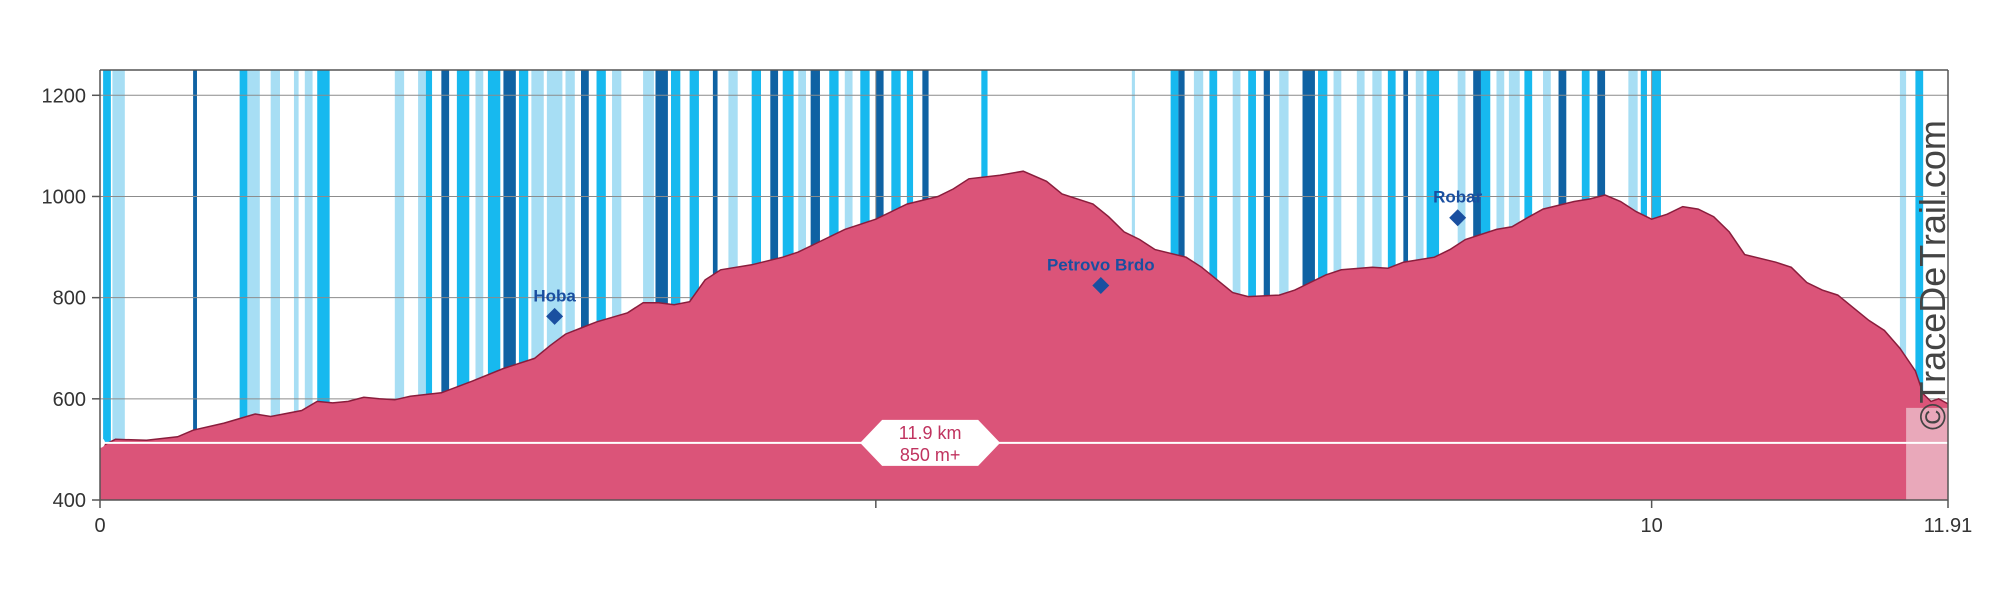  I want to click on peak-marker-icon, so click(555, 316).